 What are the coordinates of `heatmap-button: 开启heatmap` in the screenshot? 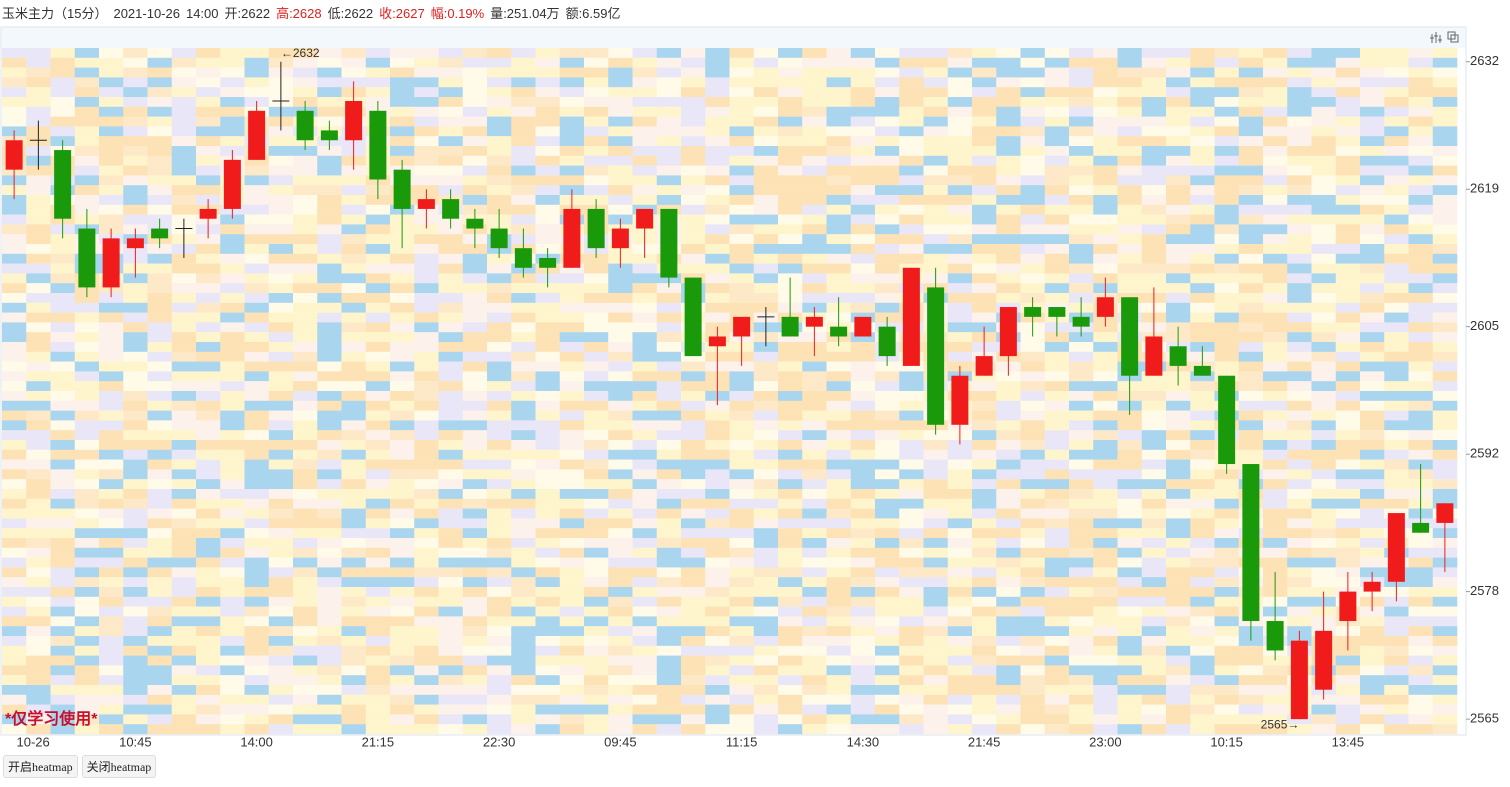 It's located at (40, 766).